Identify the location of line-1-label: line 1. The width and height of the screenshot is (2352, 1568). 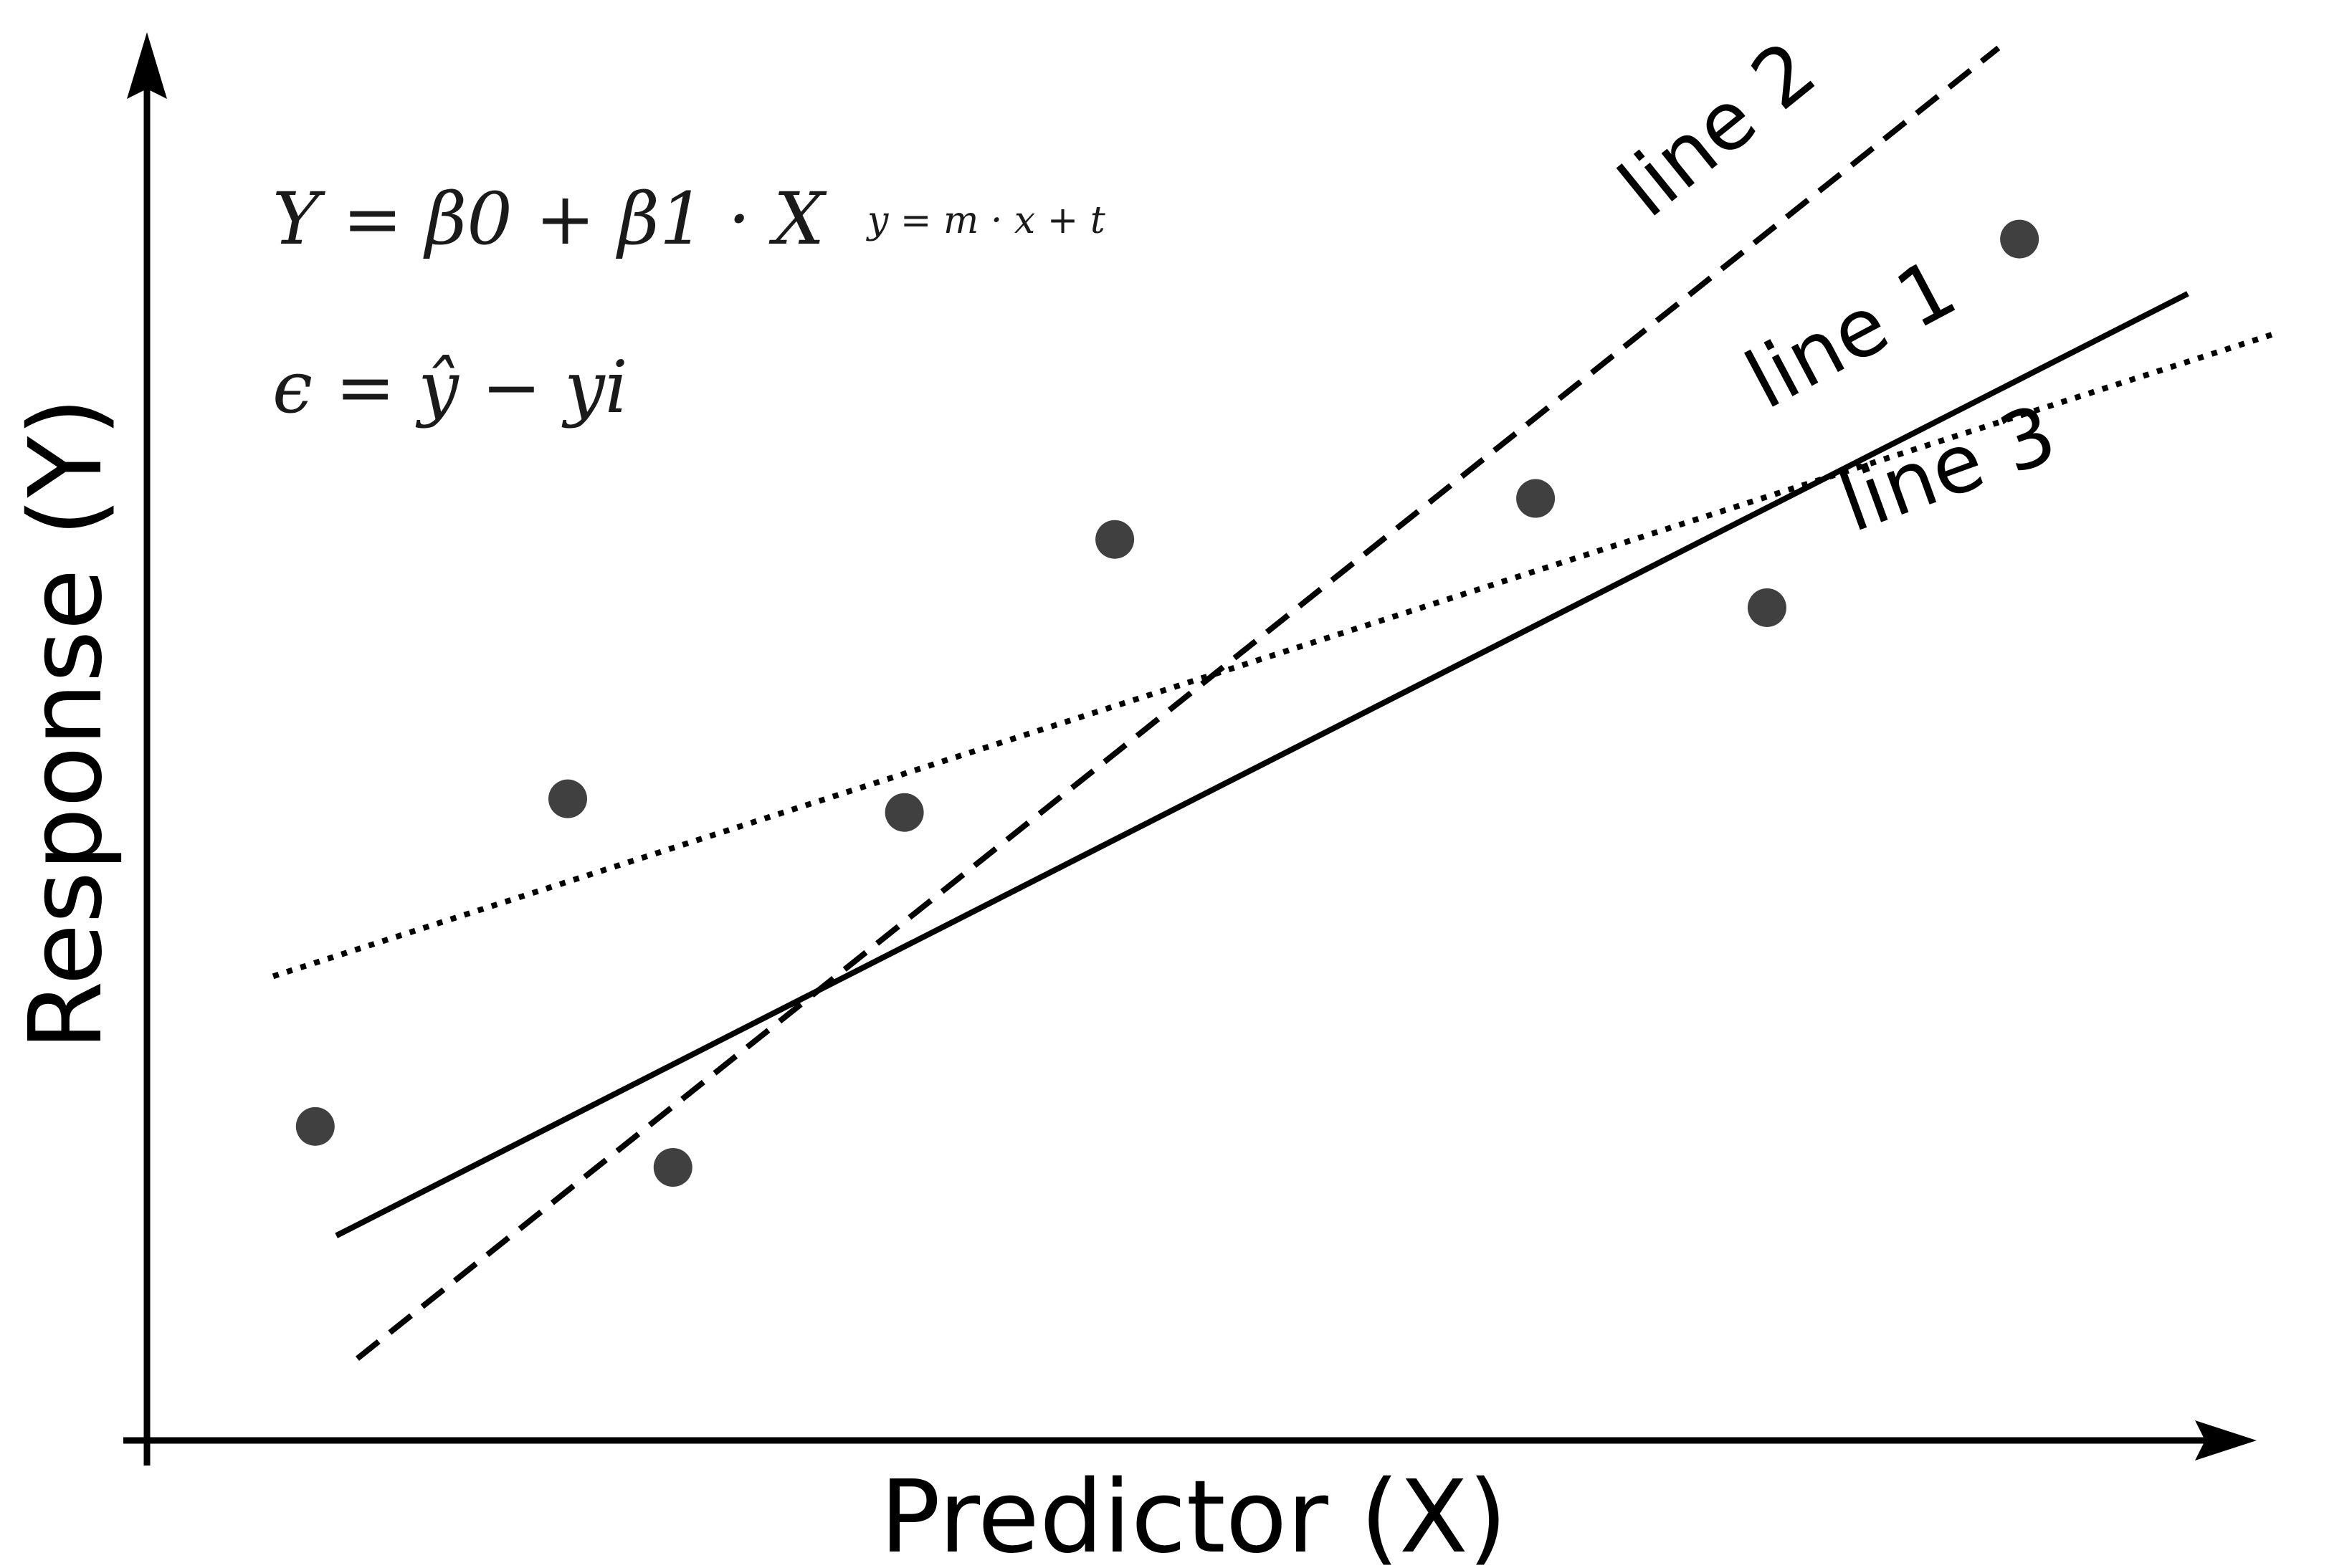
(1851, 335).